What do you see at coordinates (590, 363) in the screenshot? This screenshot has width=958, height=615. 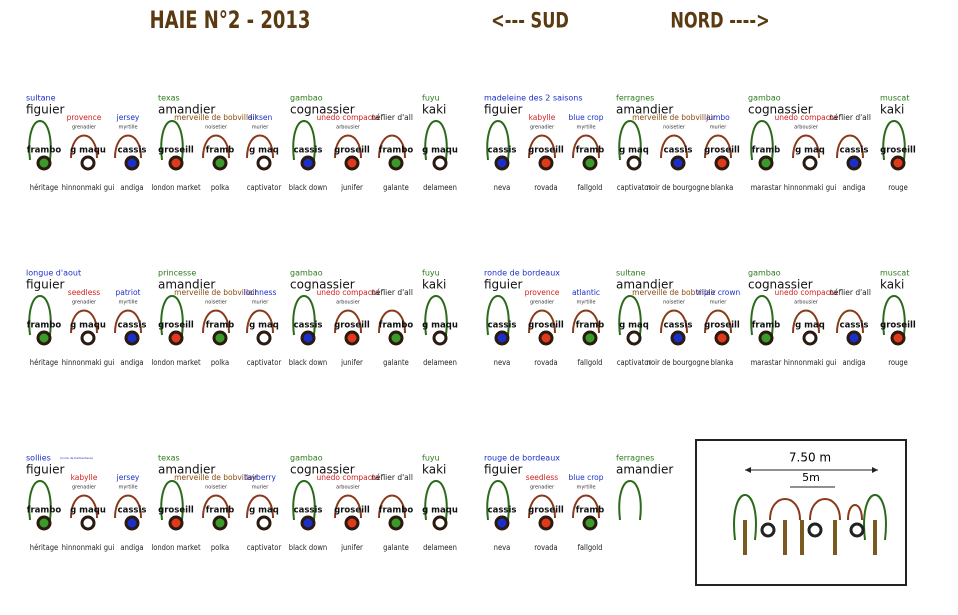 I see `cultivar: fallgold` at bounding box center [590, 363].